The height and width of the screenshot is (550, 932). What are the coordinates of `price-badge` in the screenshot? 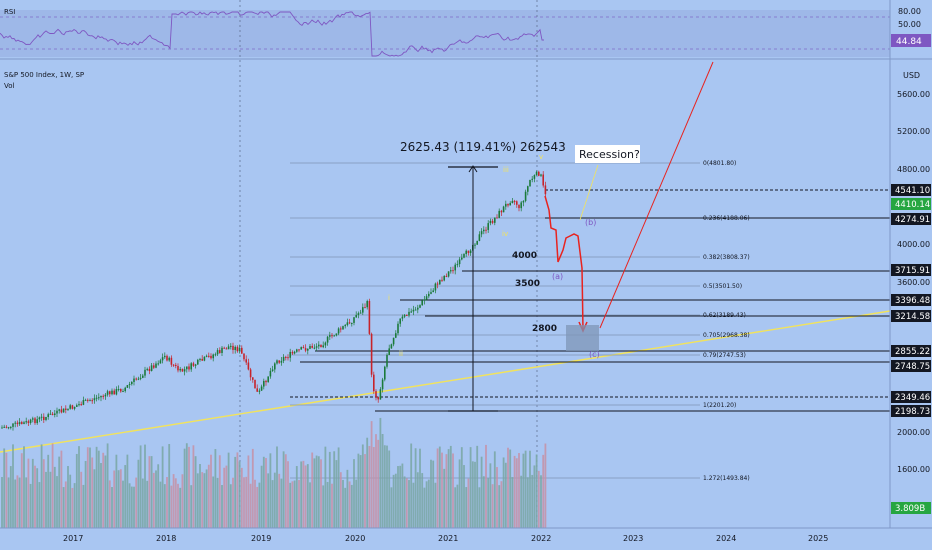 It's located at (911, 508).